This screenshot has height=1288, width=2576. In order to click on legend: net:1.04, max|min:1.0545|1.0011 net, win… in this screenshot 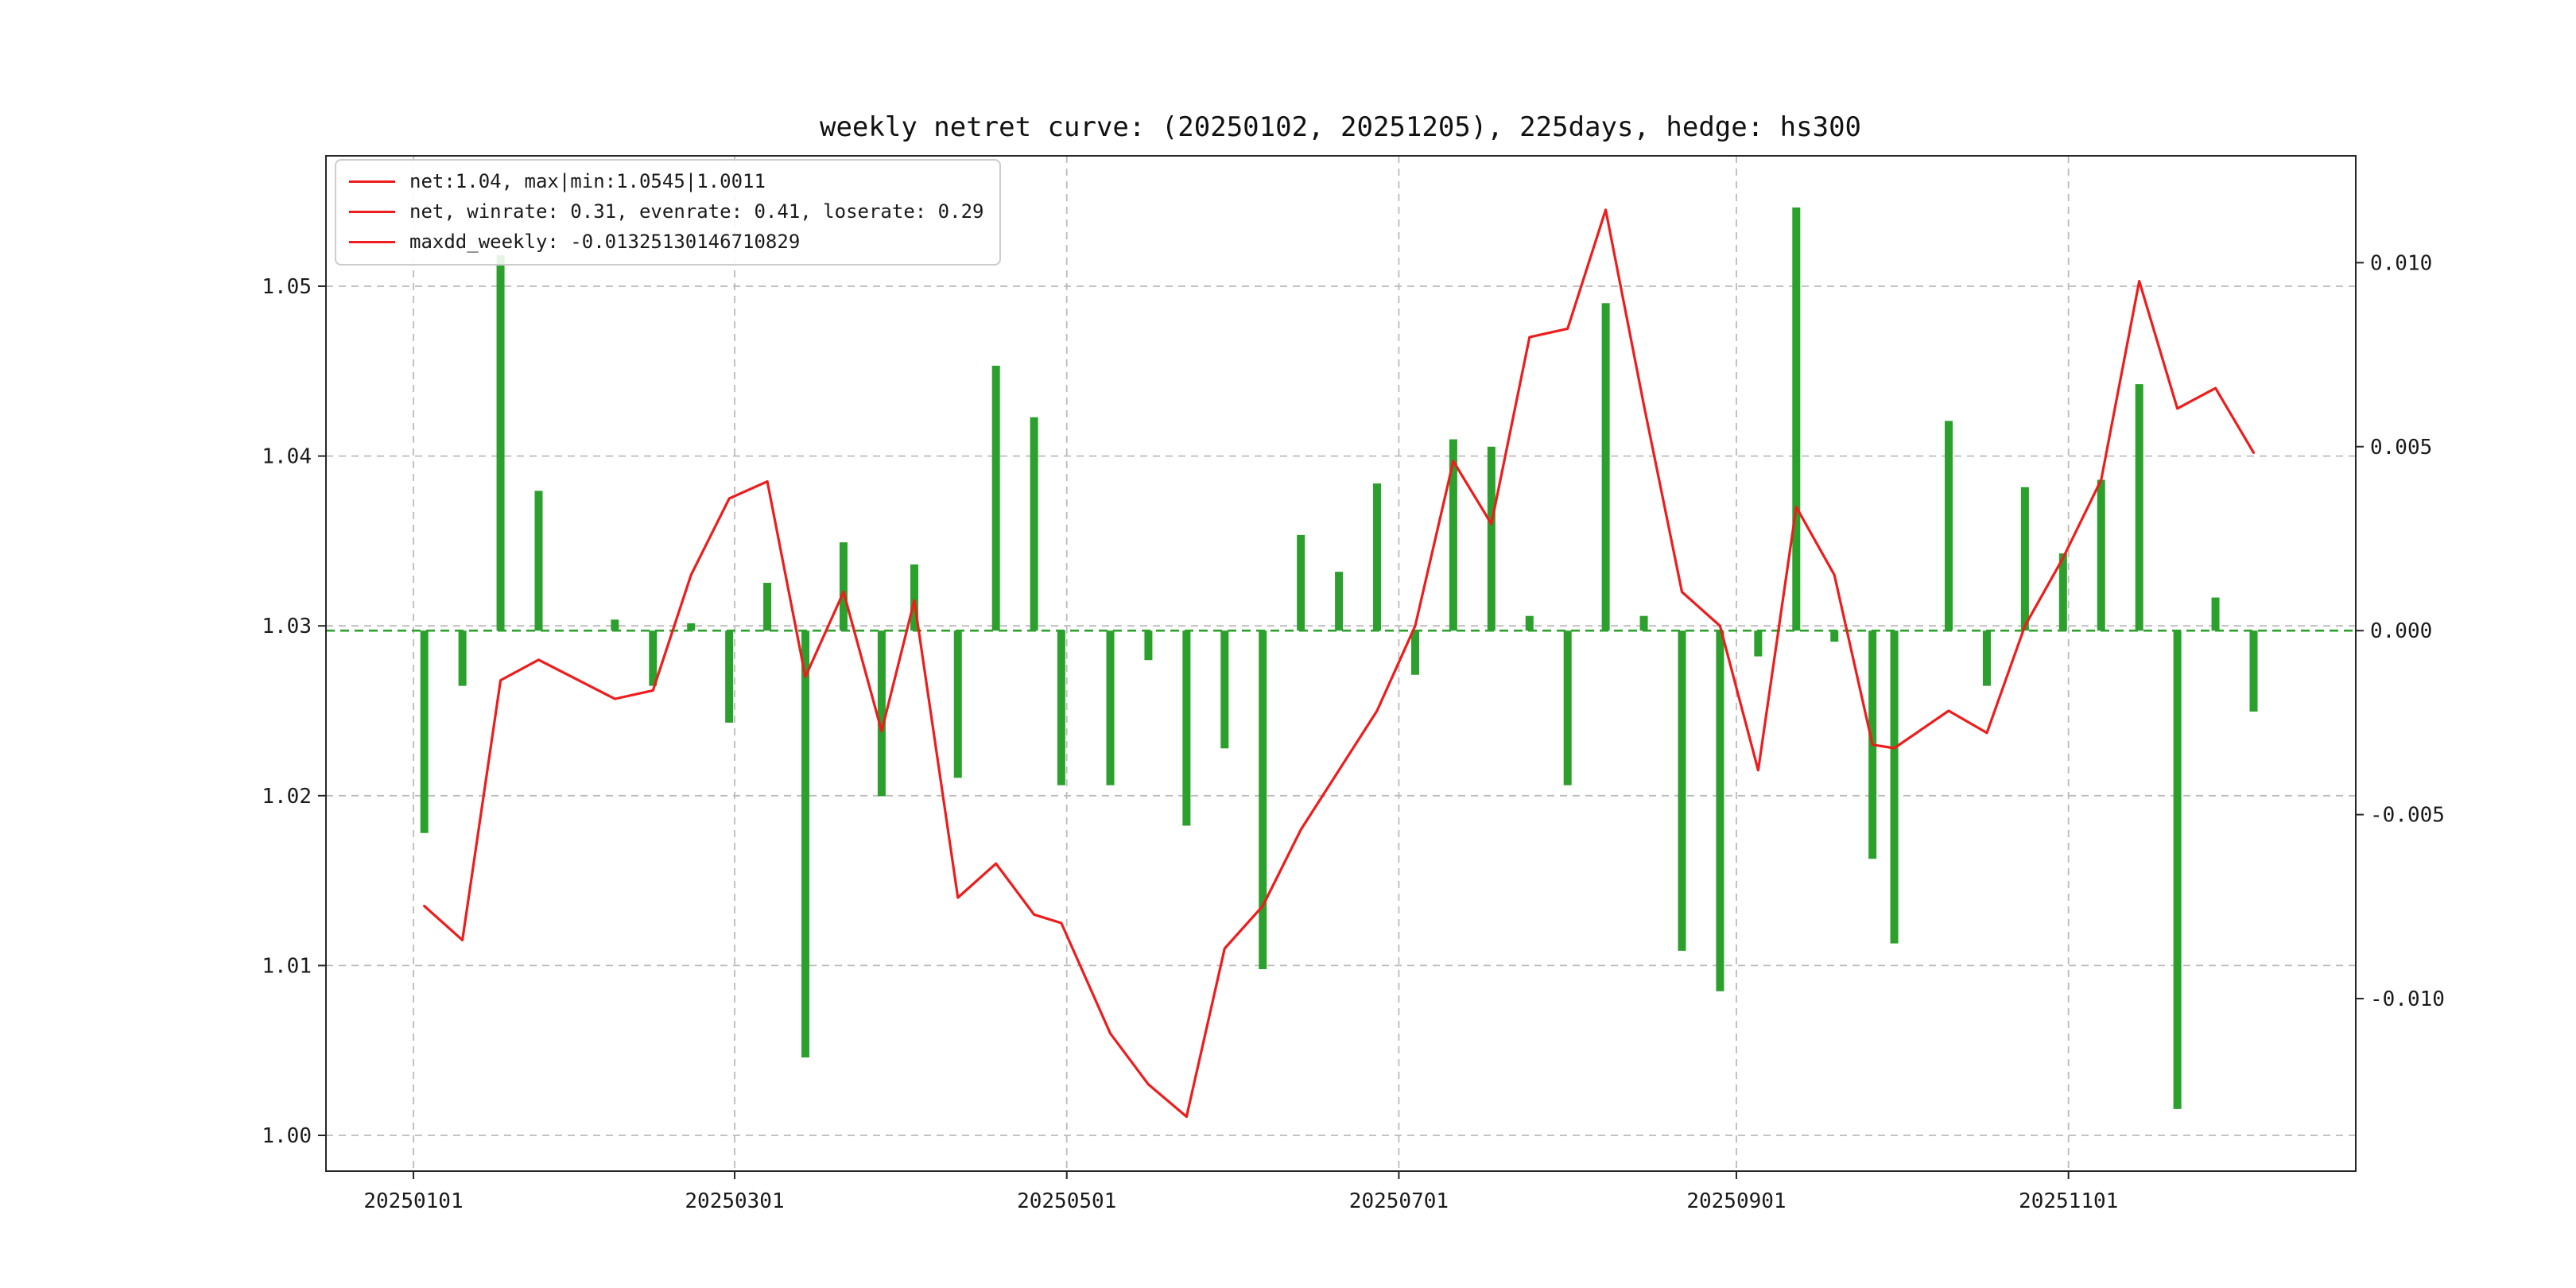, I will do `click(668, 212)`.